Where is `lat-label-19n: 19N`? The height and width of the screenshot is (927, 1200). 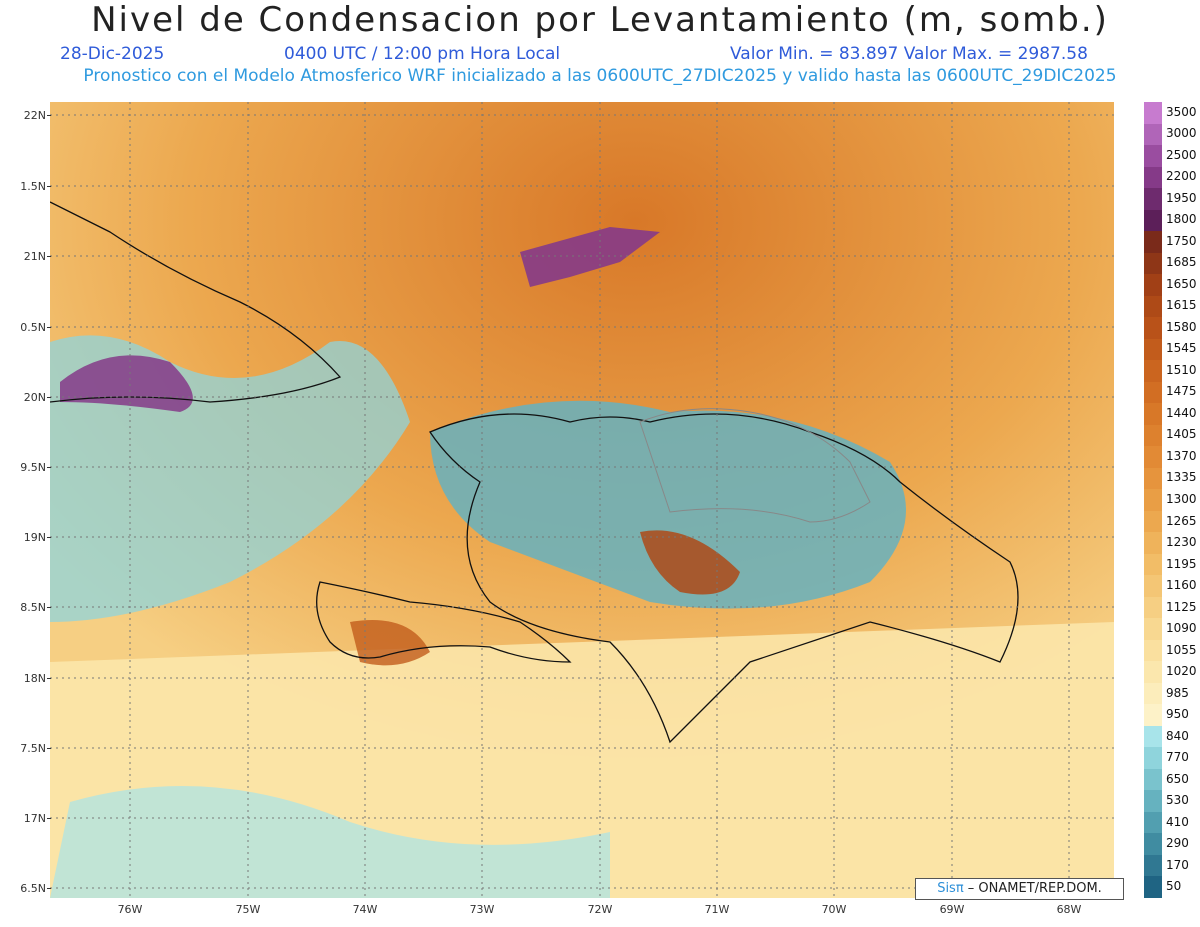 lat-label-19n: 19N is located at coordinates (25, 537).